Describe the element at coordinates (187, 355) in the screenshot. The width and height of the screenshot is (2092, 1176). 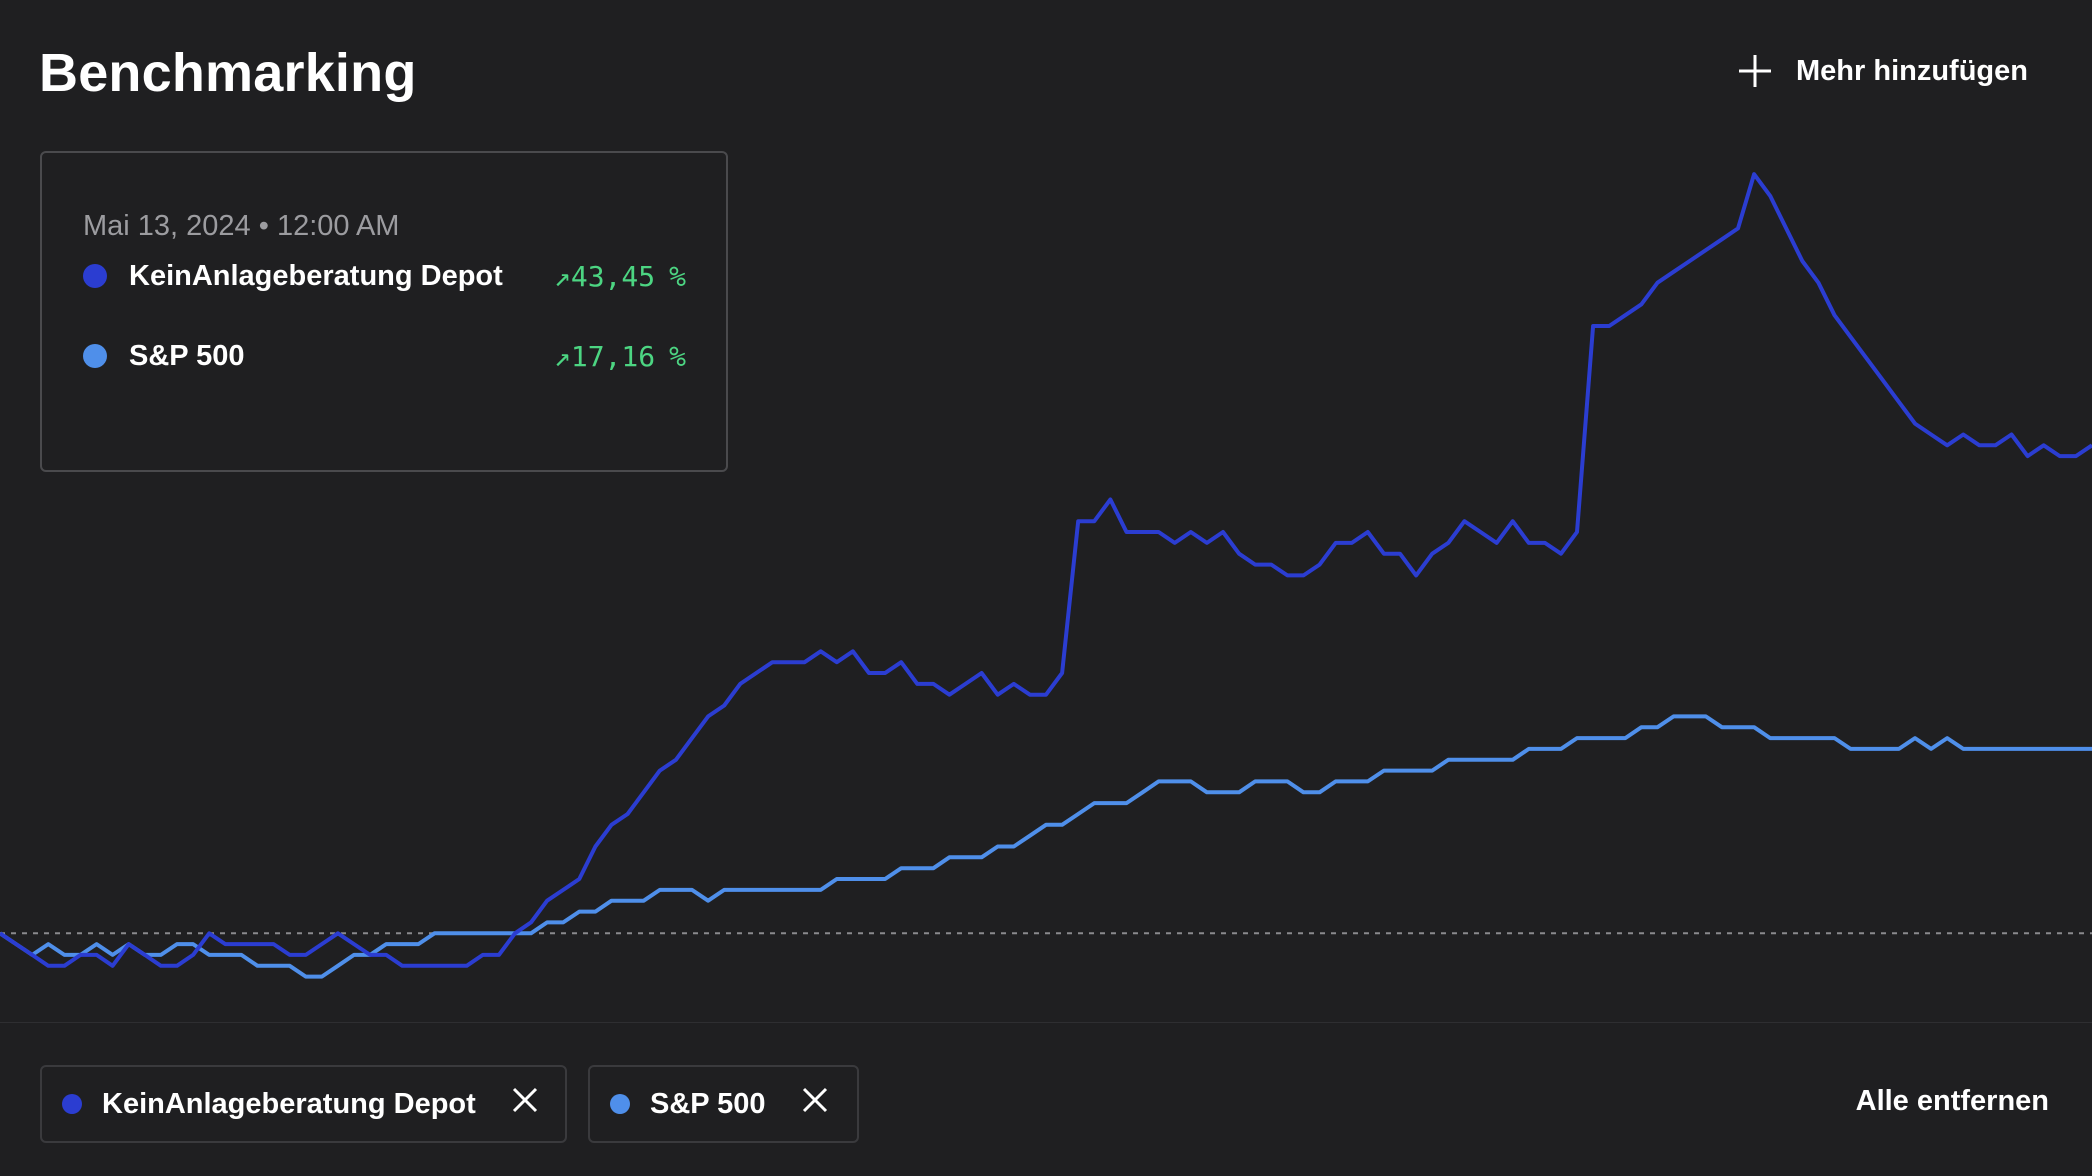
I see `tooltip-series-name: S&P 500` at that location.